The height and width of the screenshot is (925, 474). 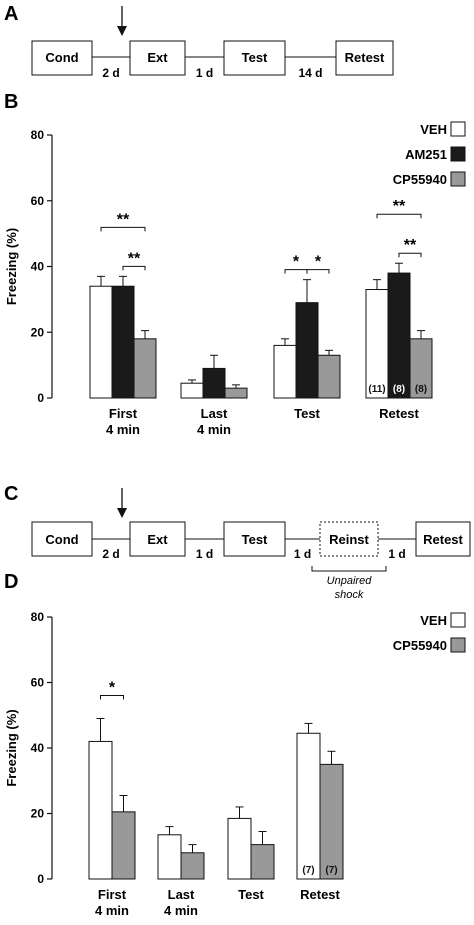 I want to click on timeline-a-label-retest: Retest, so click(x=365, y=57).